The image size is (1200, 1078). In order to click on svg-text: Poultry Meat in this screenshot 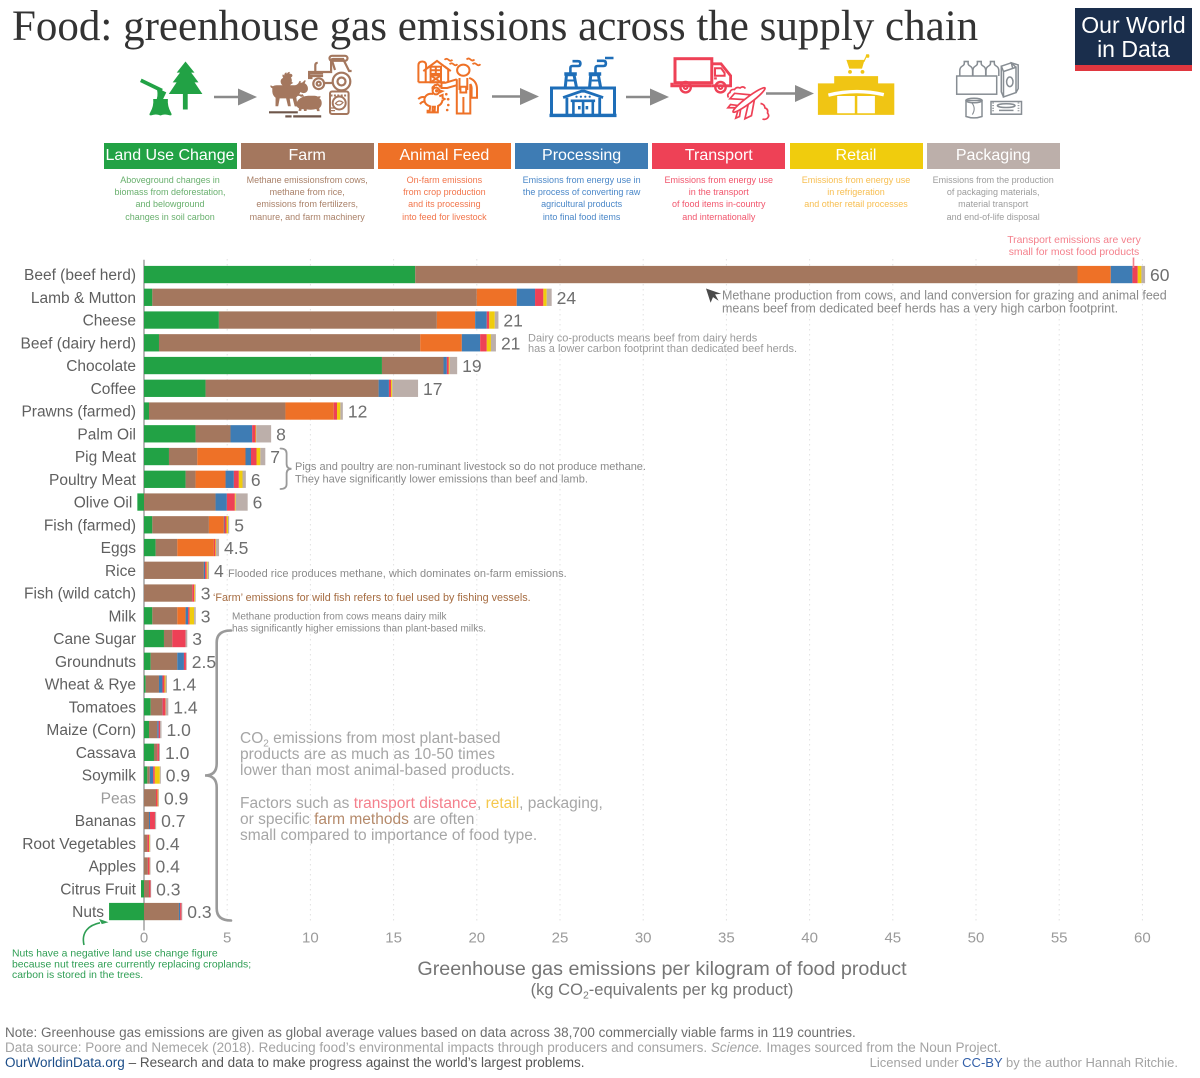, I will do `click(93, 480)`.